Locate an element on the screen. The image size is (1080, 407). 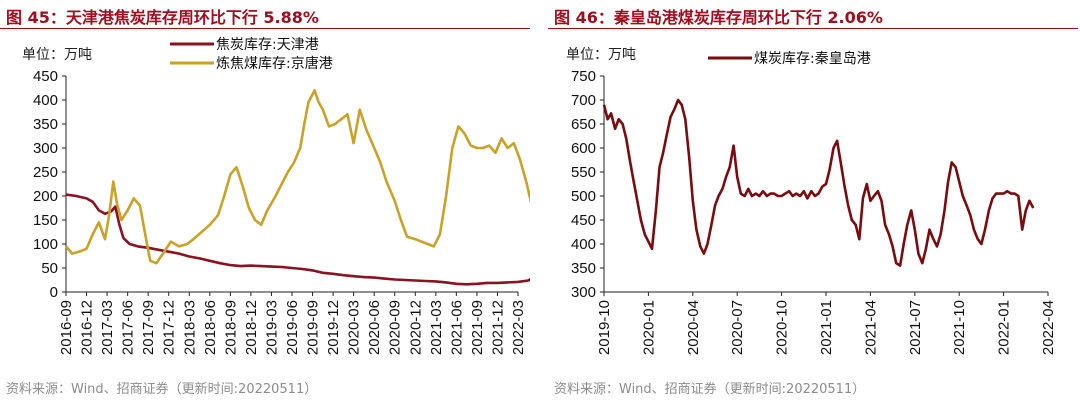
x-tick-label: 2018-12 is located at coordinates (251, 327).